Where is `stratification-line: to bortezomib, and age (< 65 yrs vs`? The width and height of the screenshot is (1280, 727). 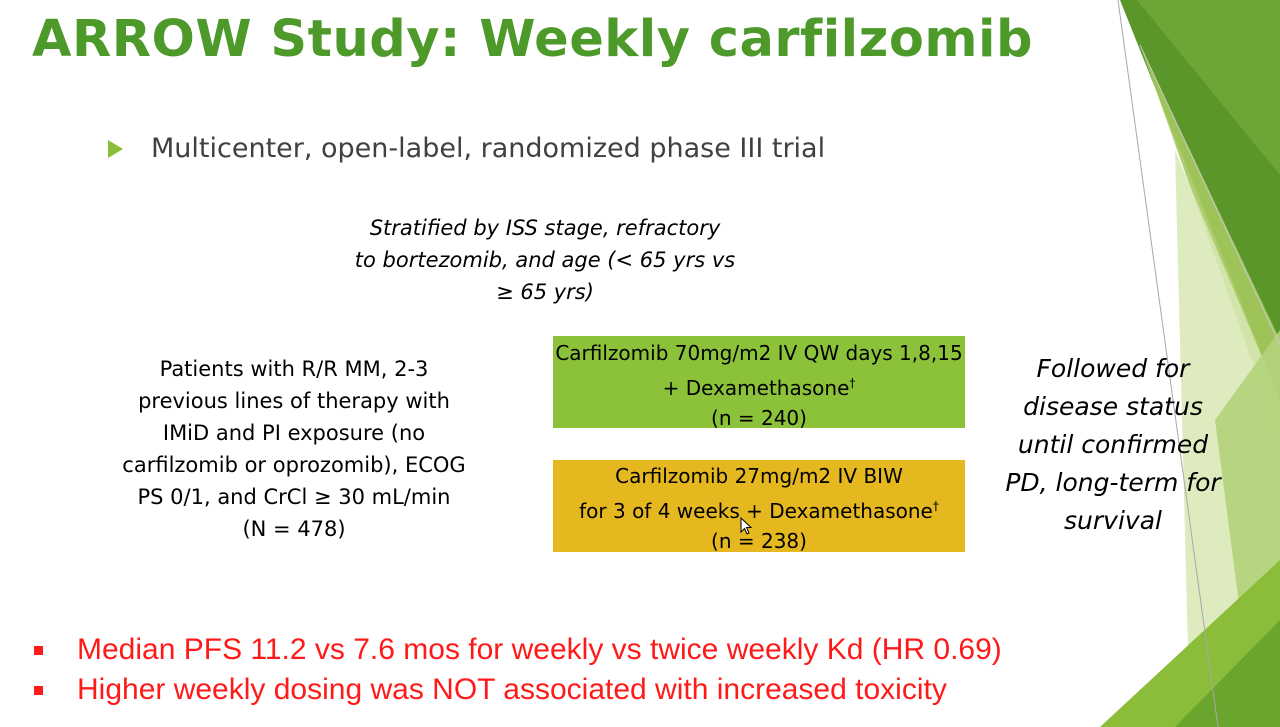
stratification-line: to bortezomib, and age (< 65 yrs vs is located at coordinates (545, 260).